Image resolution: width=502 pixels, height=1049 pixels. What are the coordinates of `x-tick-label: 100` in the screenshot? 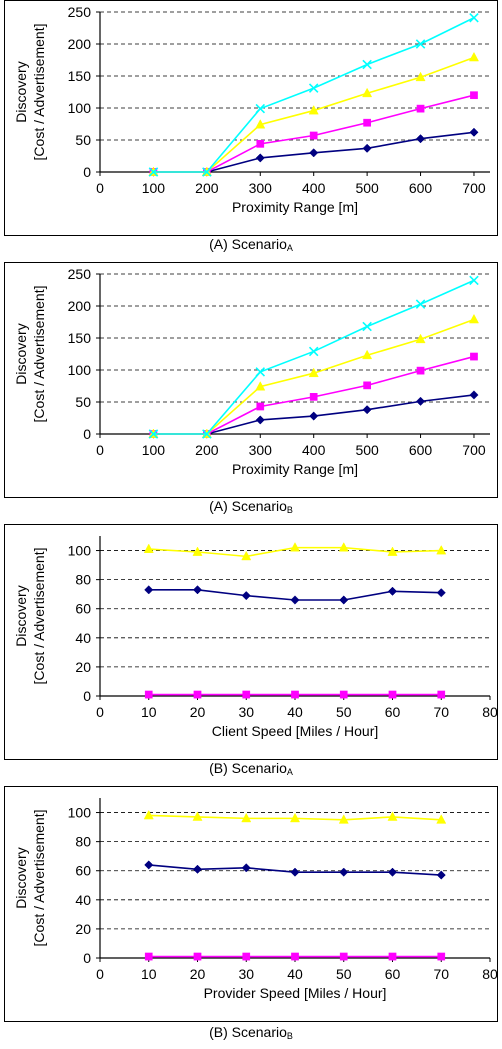 It's located at (154, 450).